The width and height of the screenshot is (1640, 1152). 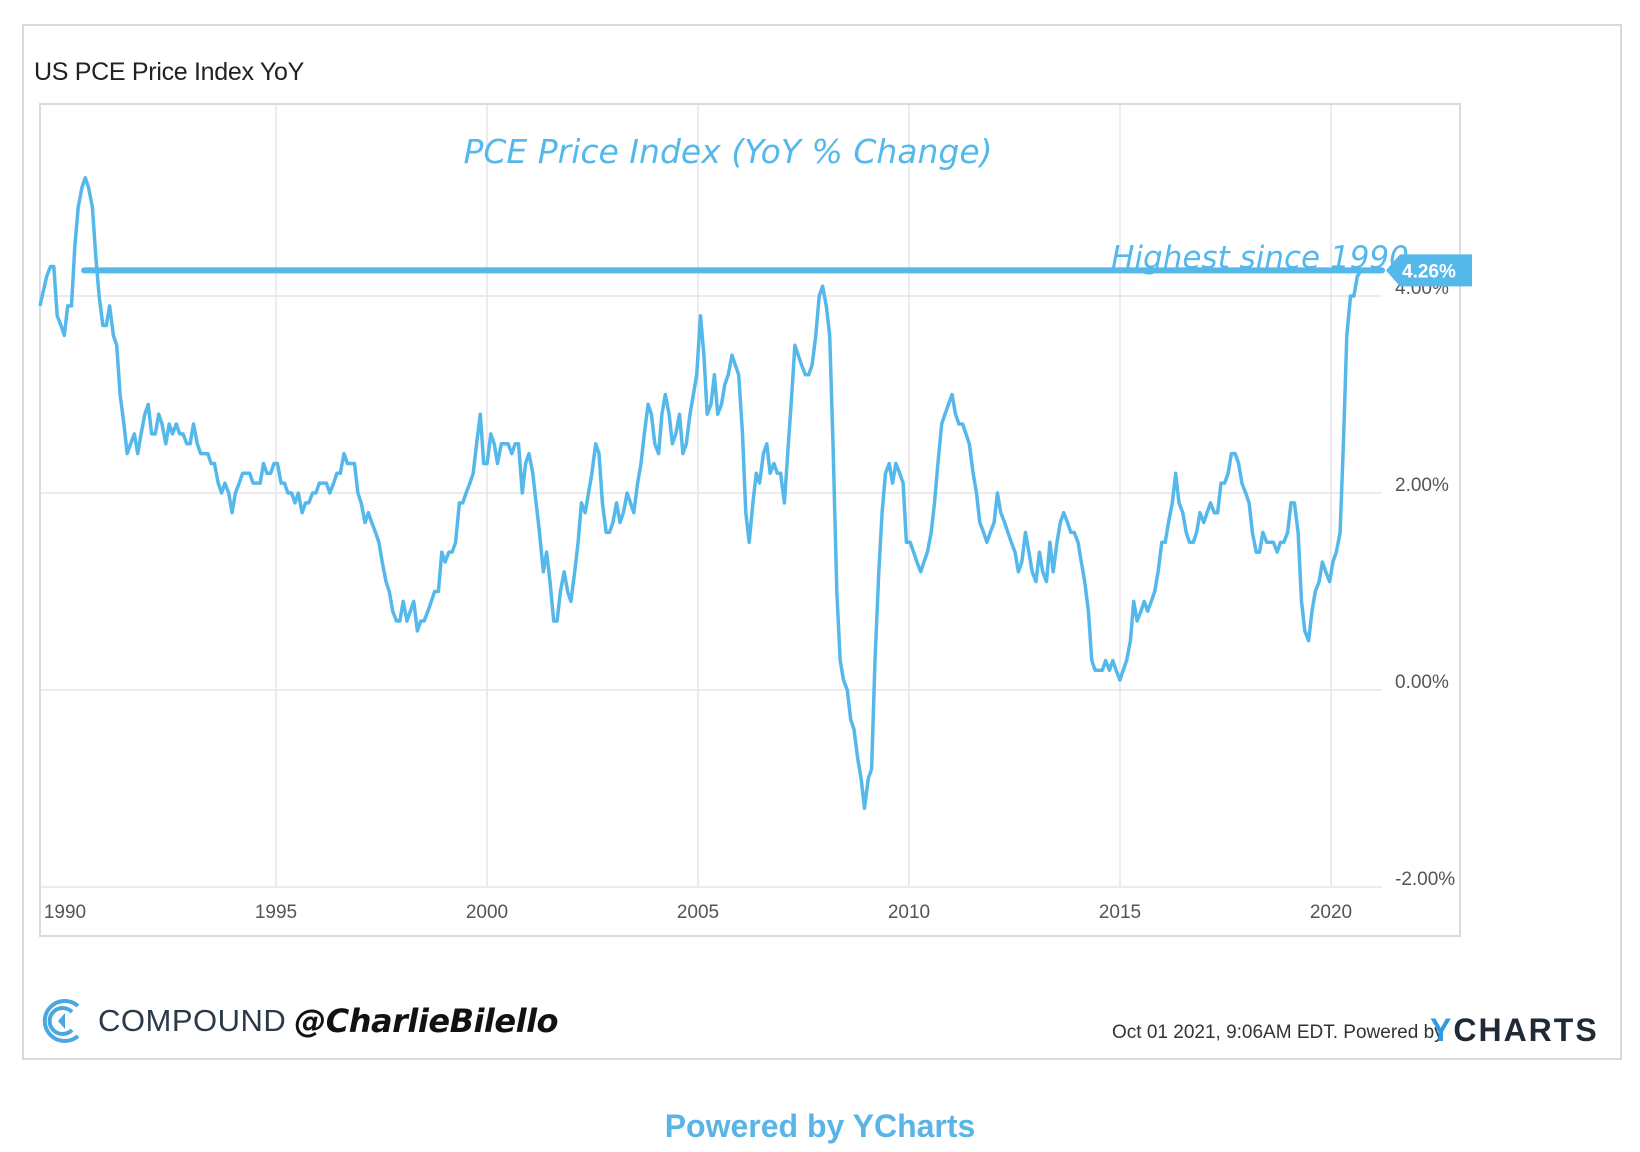 I want to click on y-tick-label-0.00%: 0.00%, so click(x=1422, y=682).